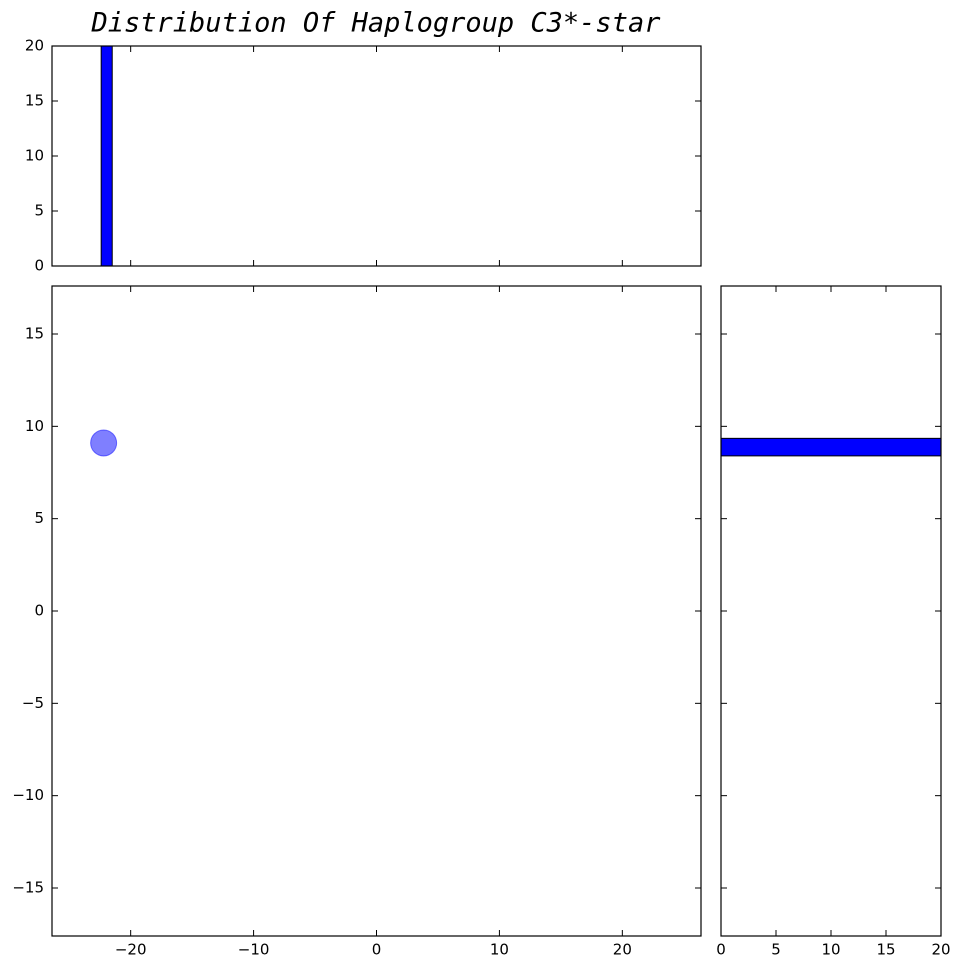 This screenshot has height=970, width=961. I want to click on x-tick-label: 15, so click(885, 950).